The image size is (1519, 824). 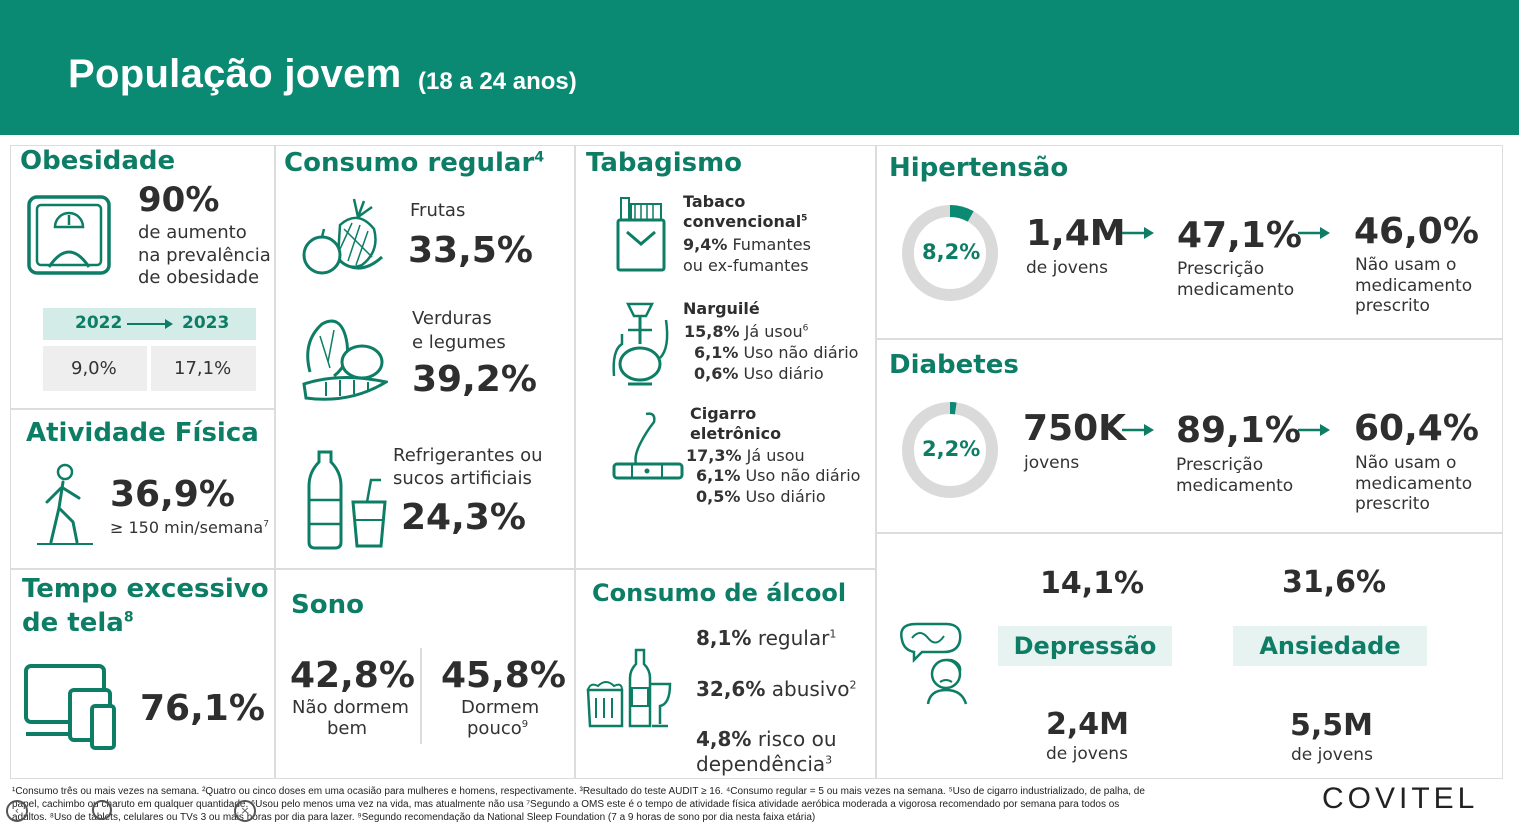 I want to click on panel-alcool, so click(x=725, y=674).